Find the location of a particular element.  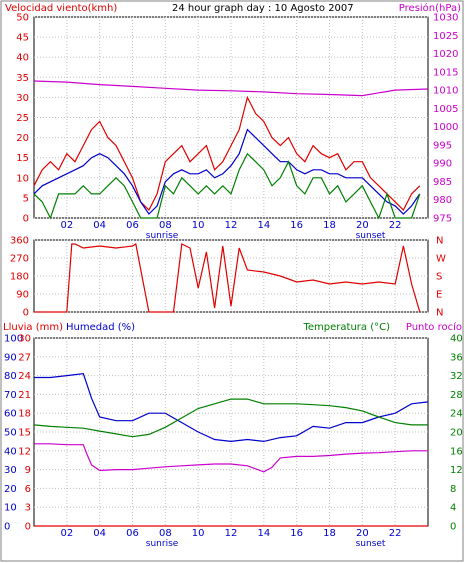

humidity-tick-label: 90 is located at coordinates (10, 357).